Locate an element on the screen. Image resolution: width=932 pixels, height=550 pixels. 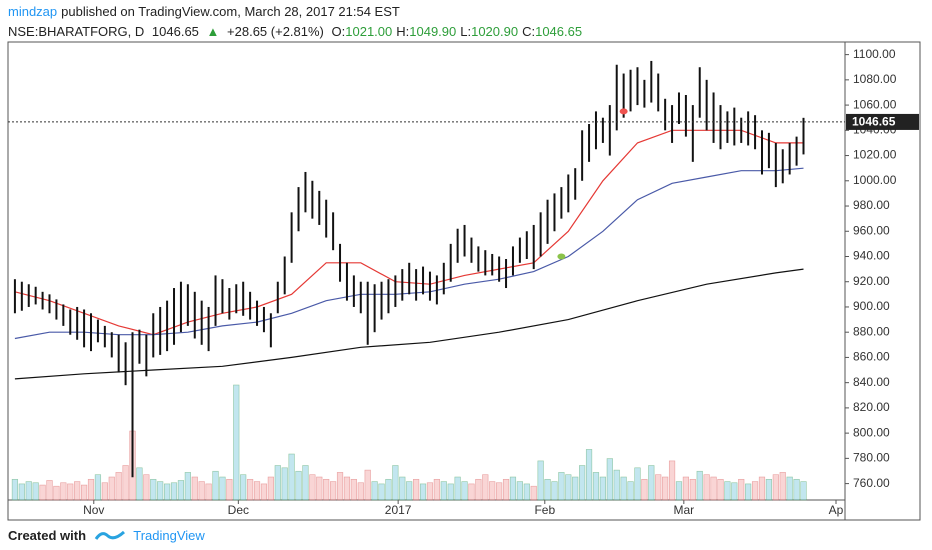
x-tick-label: 2017 is located at coordinates (398, 510).